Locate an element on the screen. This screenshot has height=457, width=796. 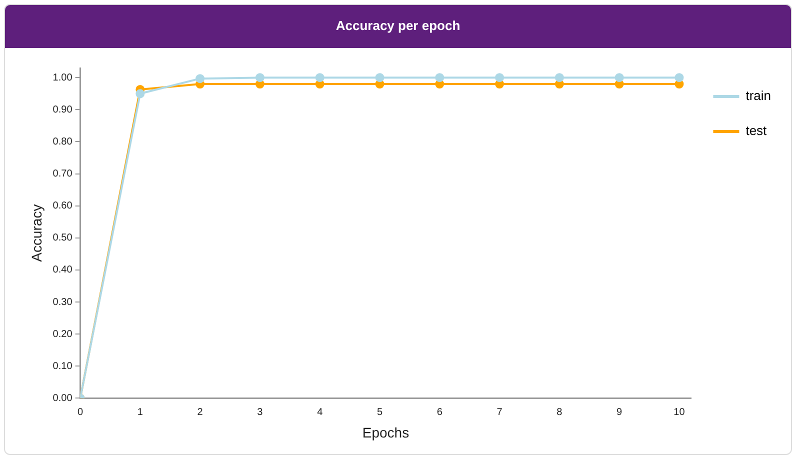
y-tick-label: 0.30 is located at coordinates (62, 302).